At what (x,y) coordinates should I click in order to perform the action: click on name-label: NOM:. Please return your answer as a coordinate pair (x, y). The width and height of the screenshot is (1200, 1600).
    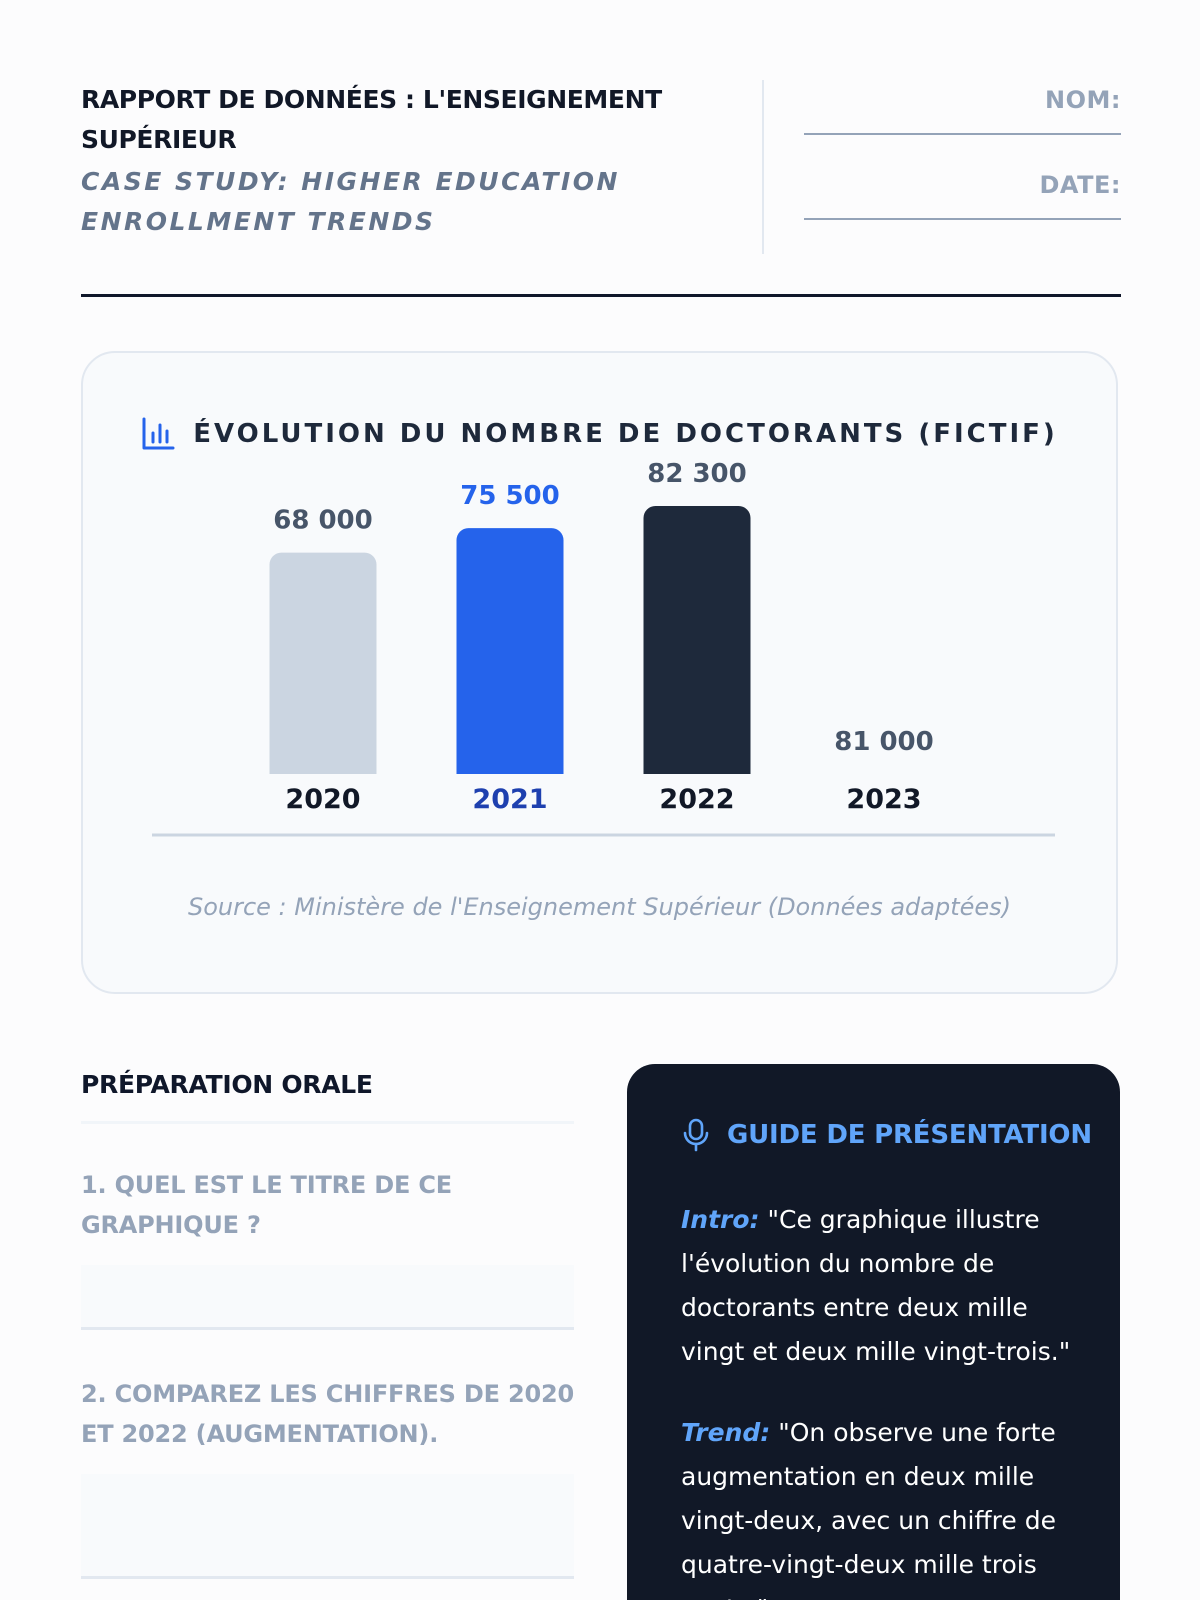
    Looking at the image, I should click on (1083, 100).